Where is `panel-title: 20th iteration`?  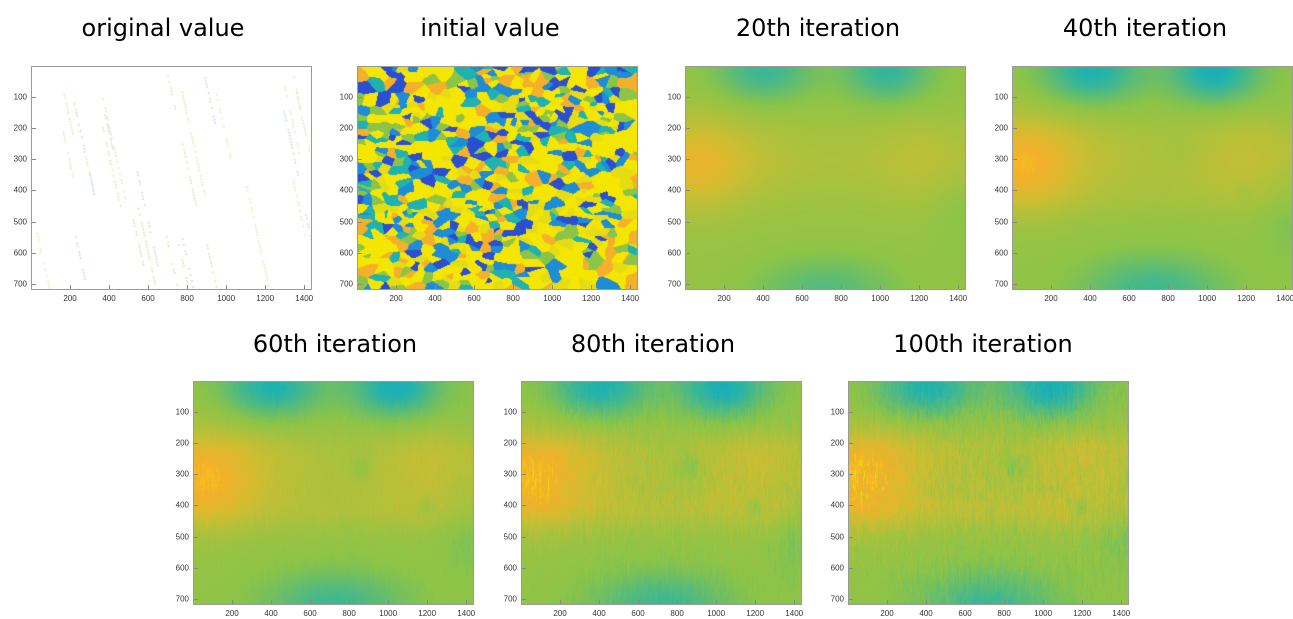
panel-title: 20th iteration is located at coordinates (818, 28).